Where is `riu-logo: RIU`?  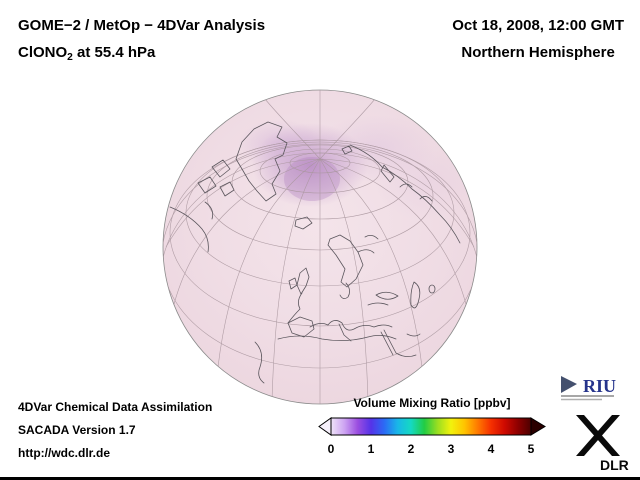
riu-logo: RIU is located at coordinates (588, 388).